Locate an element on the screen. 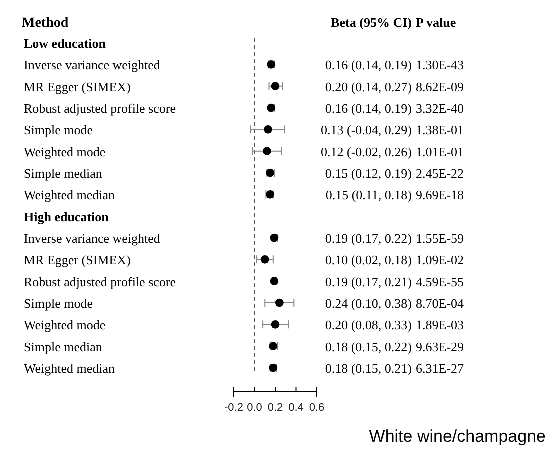  y-axis-title: Method is located at coordinates (45, 23).